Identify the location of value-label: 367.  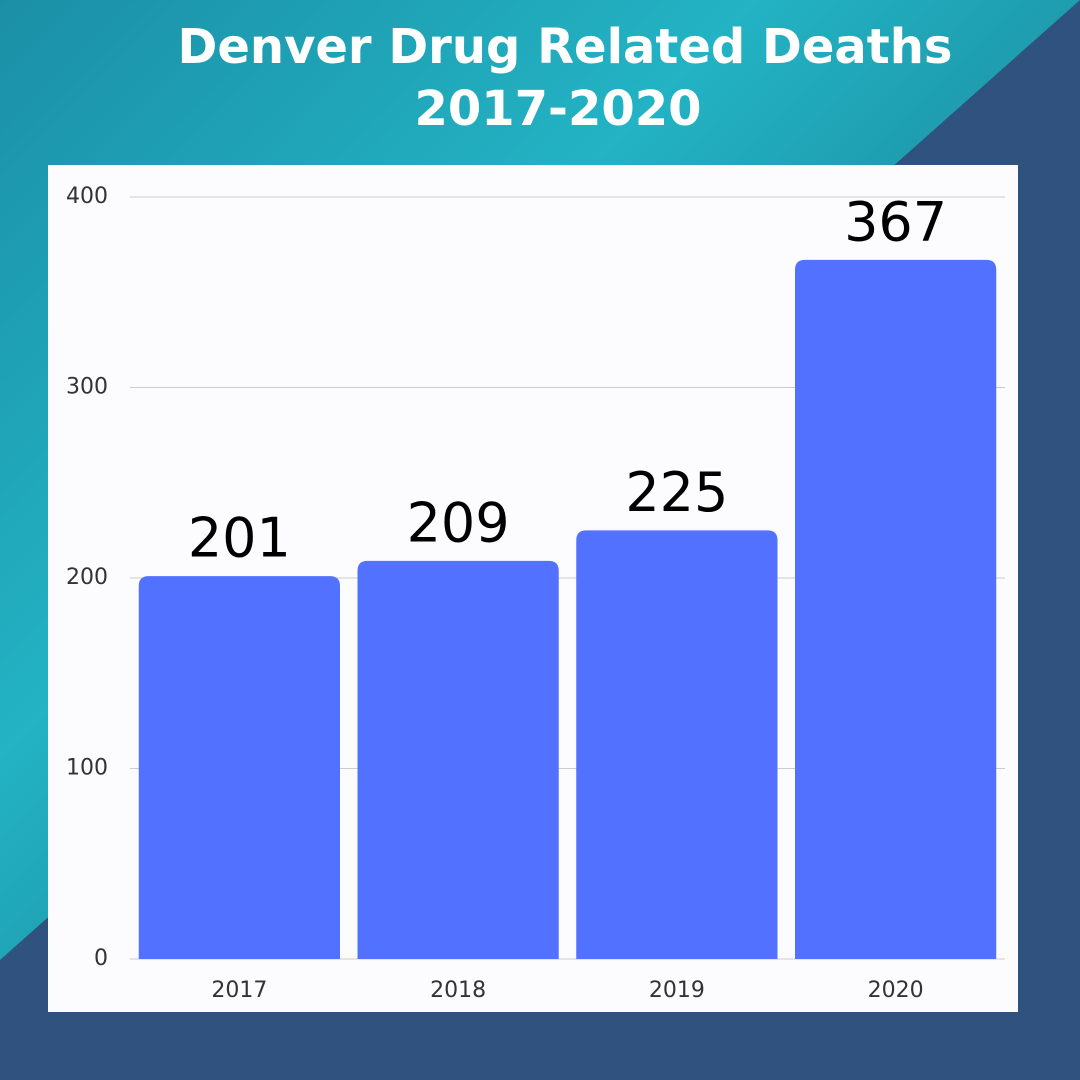
(895, 222).